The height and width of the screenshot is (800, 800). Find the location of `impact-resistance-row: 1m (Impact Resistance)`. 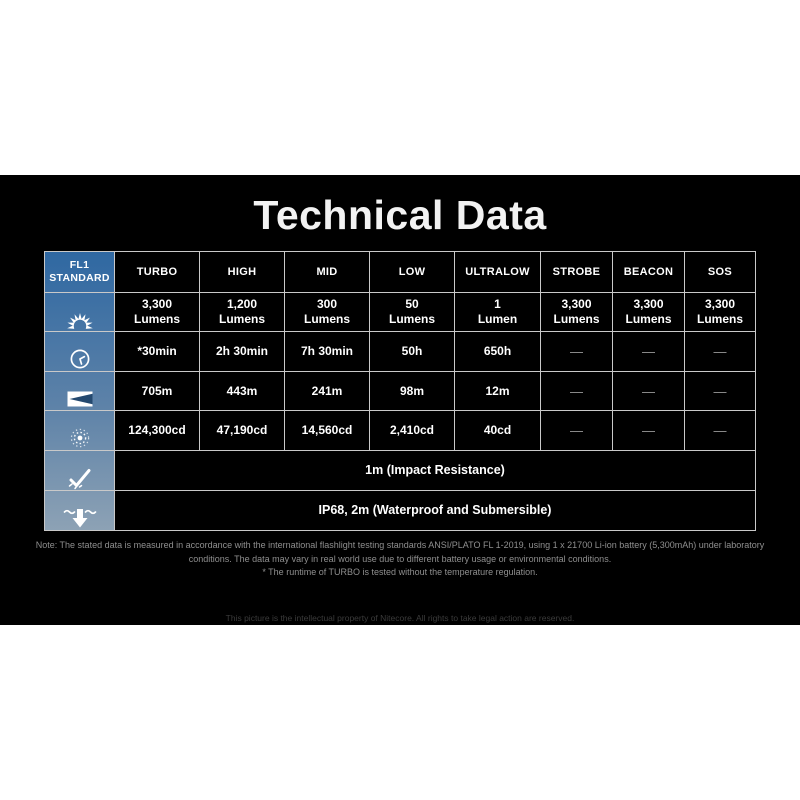

impact-resistance-row: 1m (Impact Resistance) is located at coordinates (400, 470).